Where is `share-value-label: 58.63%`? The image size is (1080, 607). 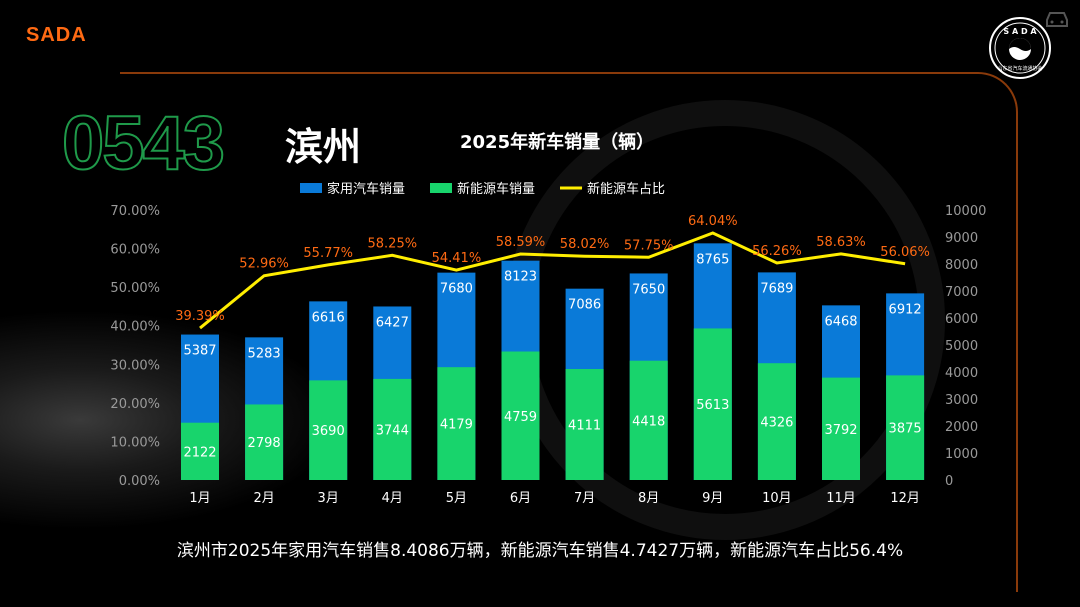 share-value-label: 58.63% is located at coordinates (841, 242).